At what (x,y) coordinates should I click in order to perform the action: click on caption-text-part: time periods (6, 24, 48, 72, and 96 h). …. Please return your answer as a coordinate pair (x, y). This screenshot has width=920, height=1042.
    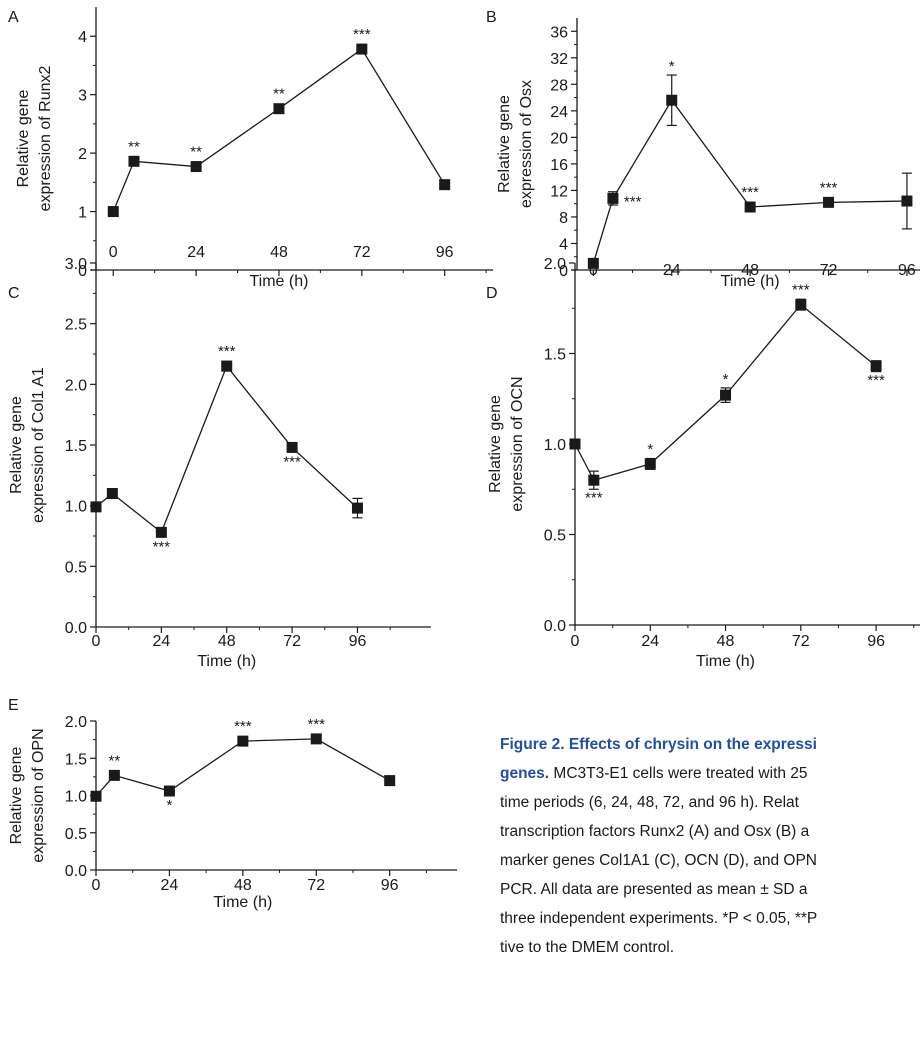
    Looking at the image, I should click on (649, 802).